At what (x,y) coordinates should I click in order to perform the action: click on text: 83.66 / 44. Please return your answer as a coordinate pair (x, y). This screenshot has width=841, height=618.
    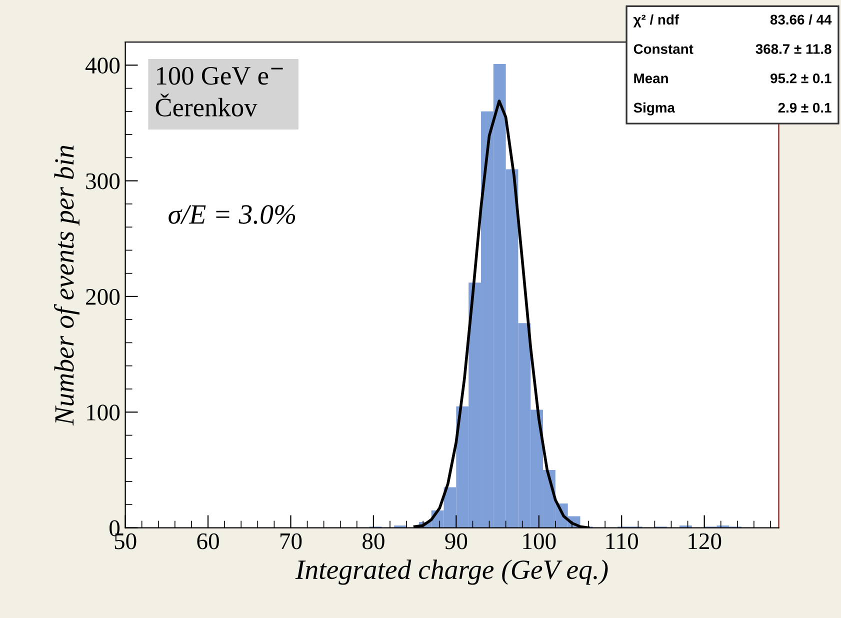
    Looking at the image, I should click on (801, 19).